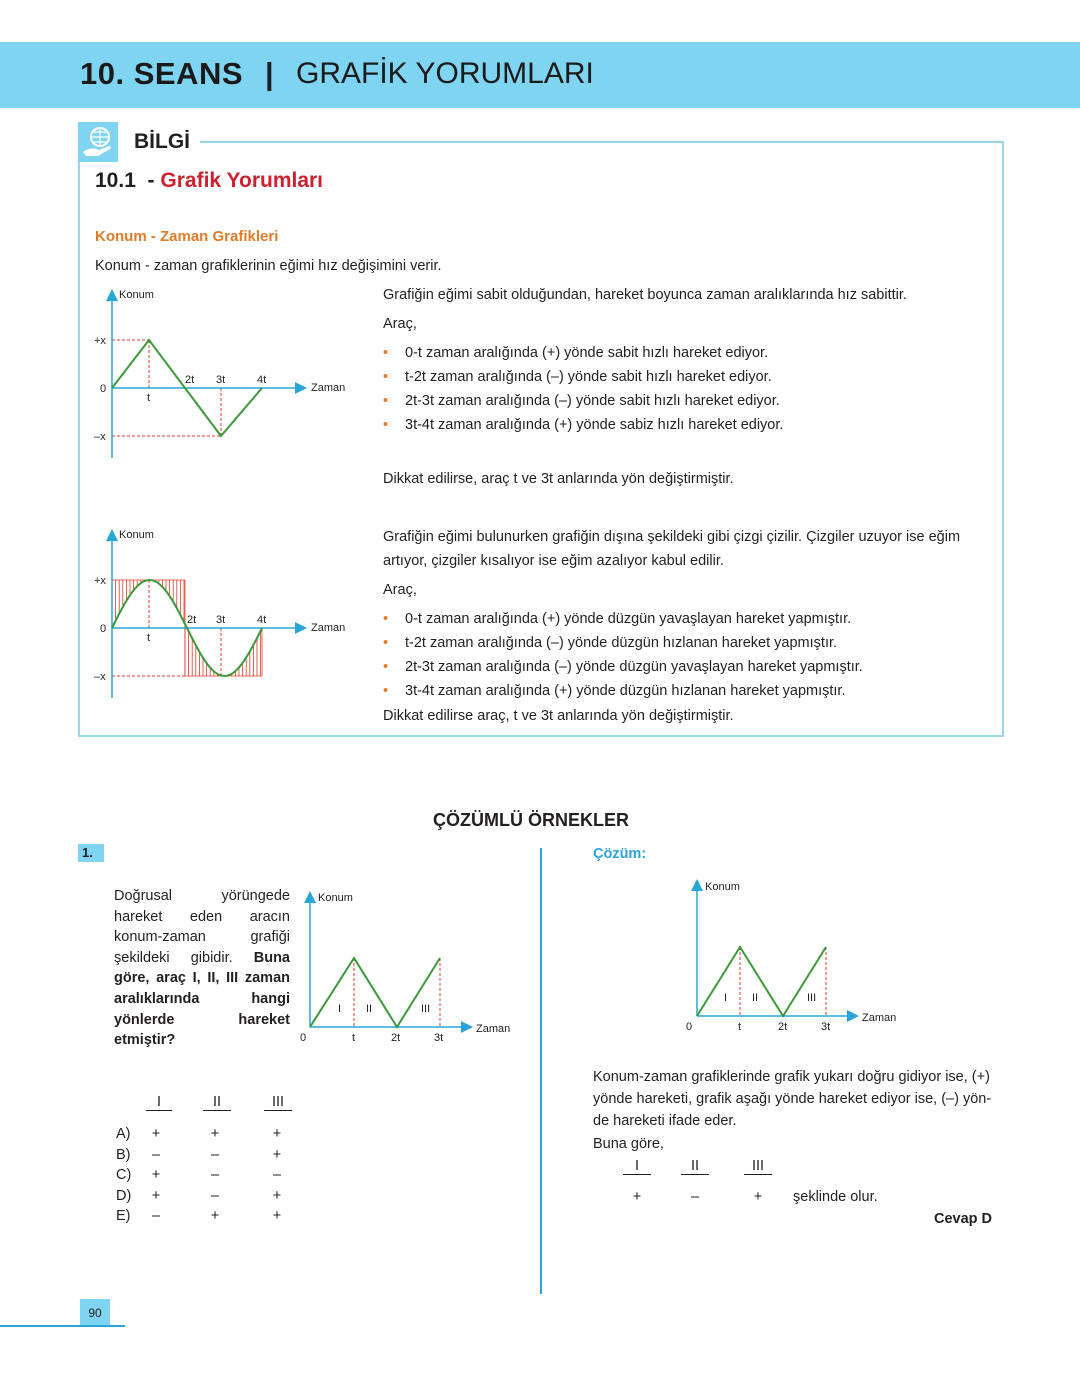 This screenshot has width=1080, height=1373. What do you see at coordinates (531, 820) in the screenshot?
I see `examples-heading: ÇÖZÜMLÜ ÖRNEKLER` at bounding box center [531, 820].